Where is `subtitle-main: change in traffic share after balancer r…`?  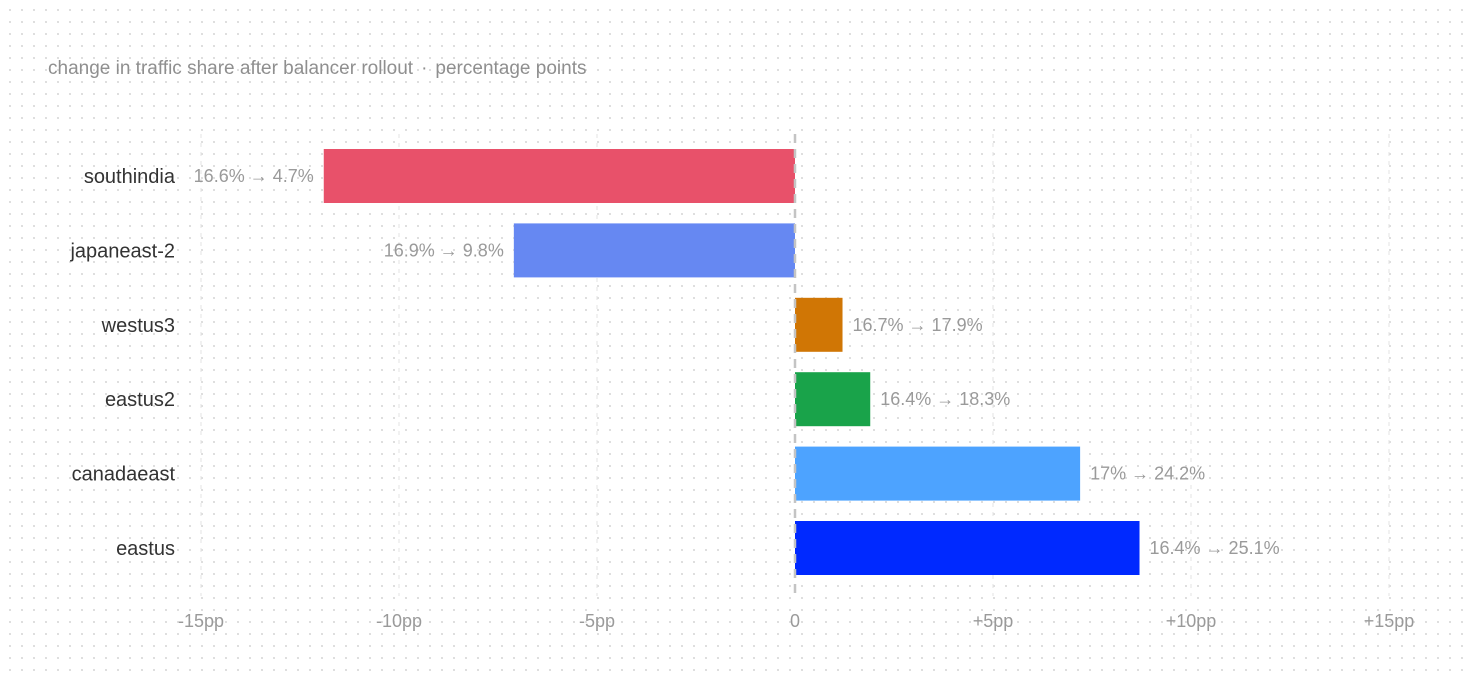 subtitle-main: change in traffic share after balancer r… is located at coordinates (231, 68).